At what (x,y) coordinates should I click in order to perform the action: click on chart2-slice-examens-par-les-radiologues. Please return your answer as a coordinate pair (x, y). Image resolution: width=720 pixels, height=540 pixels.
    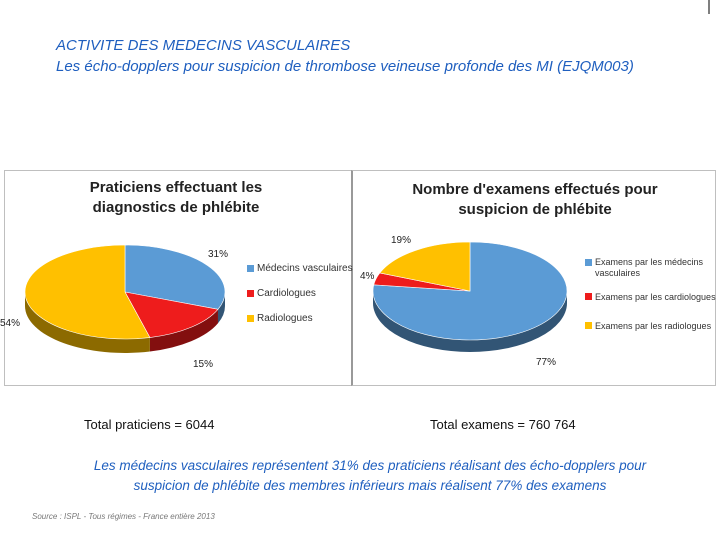
    Looking at the image, I should click on (425, 266).